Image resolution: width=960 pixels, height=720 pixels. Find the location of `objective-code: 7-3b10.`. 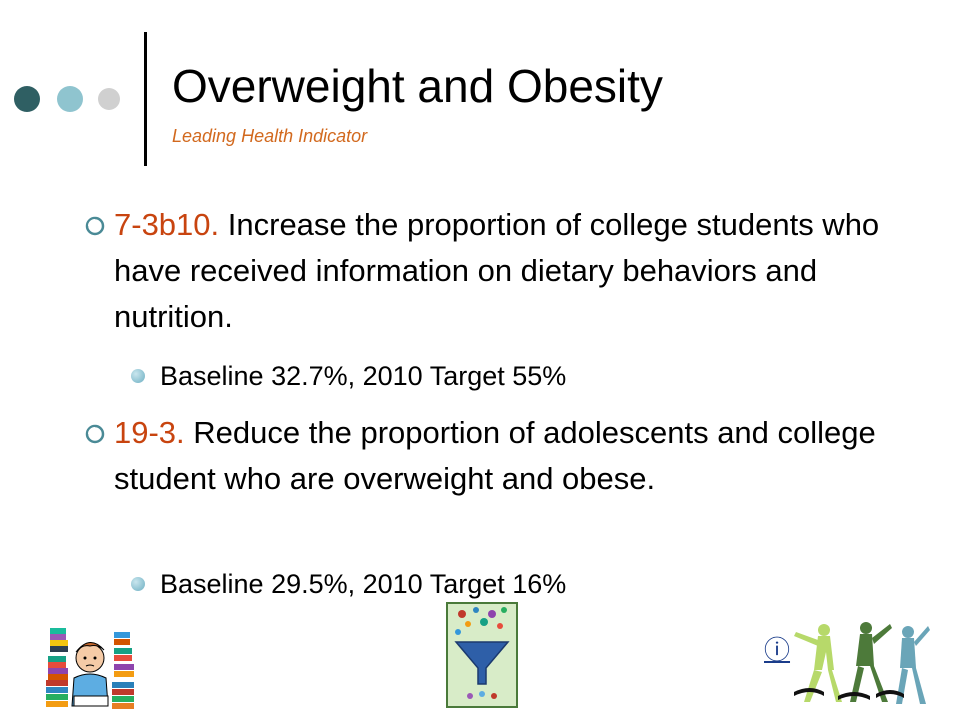

objective-code: 7-3b10. is located at coordinates (167, 224).